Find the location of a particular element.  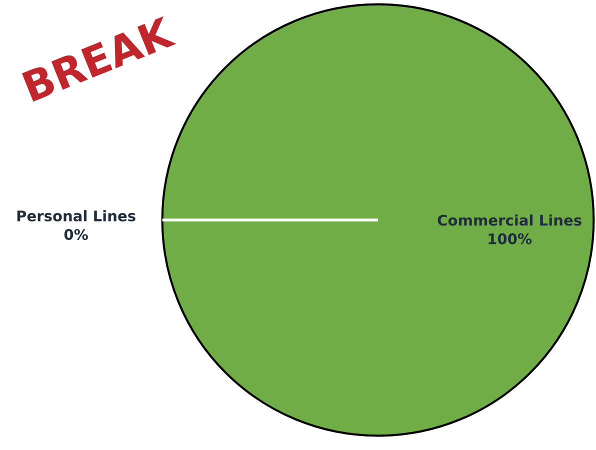

data-label: 100% is located at coordinates (510, 238).